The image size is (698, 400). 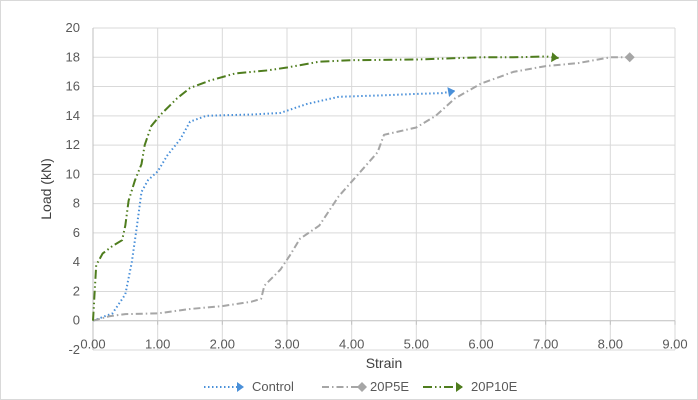 I want to click on legend-label: 20P5E, so click(x=389, y=386).